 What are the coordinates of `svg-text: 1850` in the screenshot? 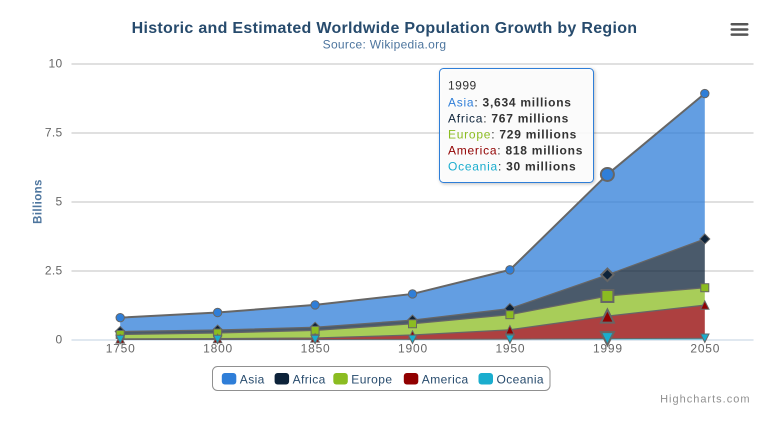 It's located at (316, 349).